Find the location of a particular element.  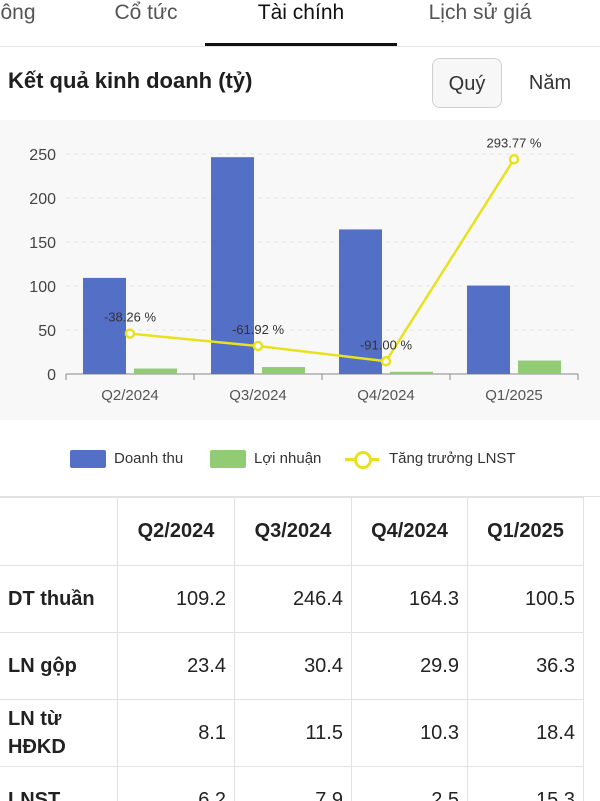

top-tab-bar: ông Cổ tức Tài chính Lịch sử giá is located at coordinates (300, 23).